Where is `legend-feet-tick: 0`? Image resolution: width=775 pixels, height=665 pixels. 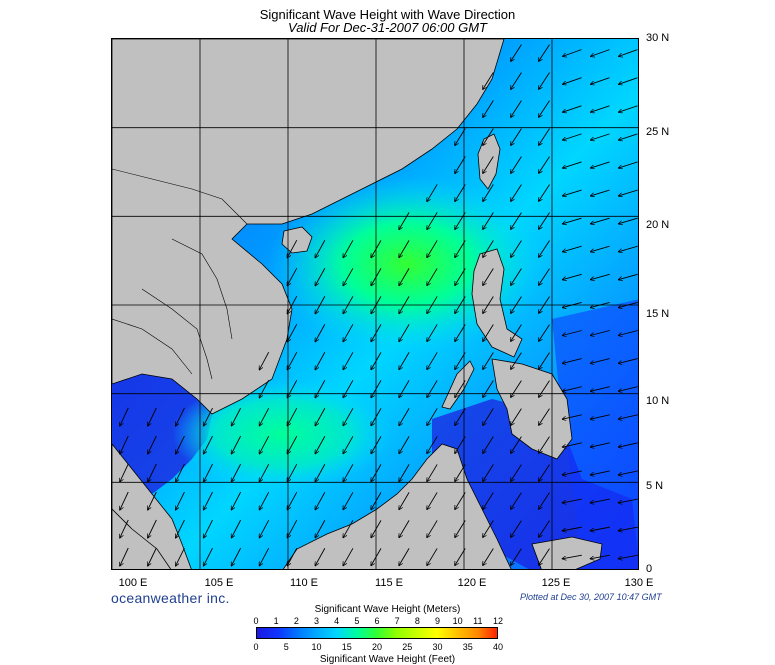 legend-feet-tick: 0 is located at coordinates (256, 647).